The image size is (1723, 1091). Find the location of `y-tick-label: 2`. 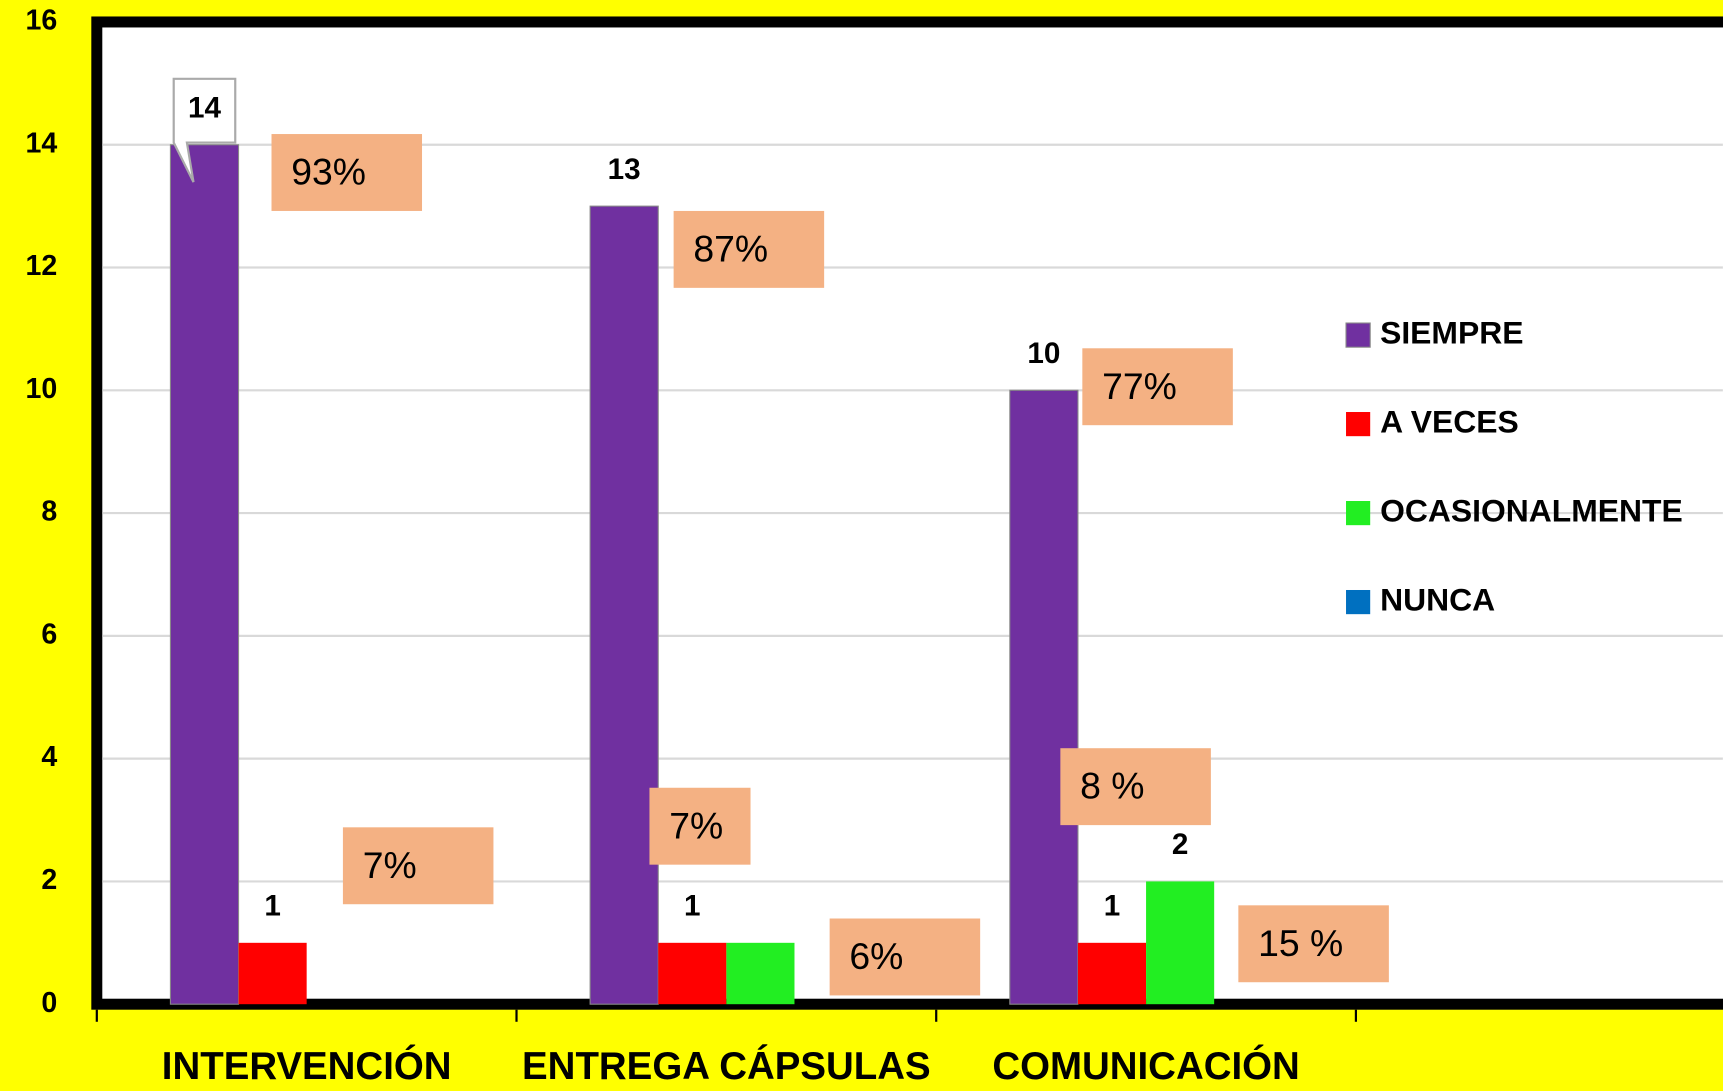

y-tick-label: 2 is located at coordinates (49, 880).